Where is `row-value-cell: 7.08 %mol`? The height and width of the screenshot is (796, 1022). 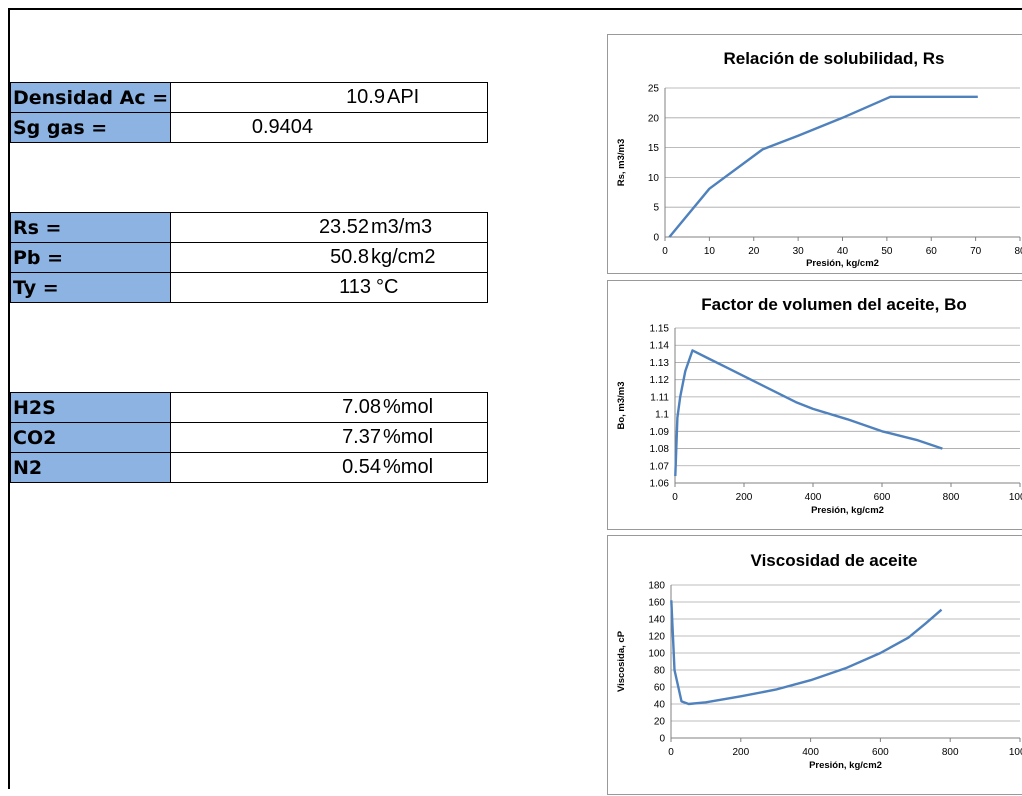
row-value-cell: 7.08 %mol is located at coordinates (329, 407).